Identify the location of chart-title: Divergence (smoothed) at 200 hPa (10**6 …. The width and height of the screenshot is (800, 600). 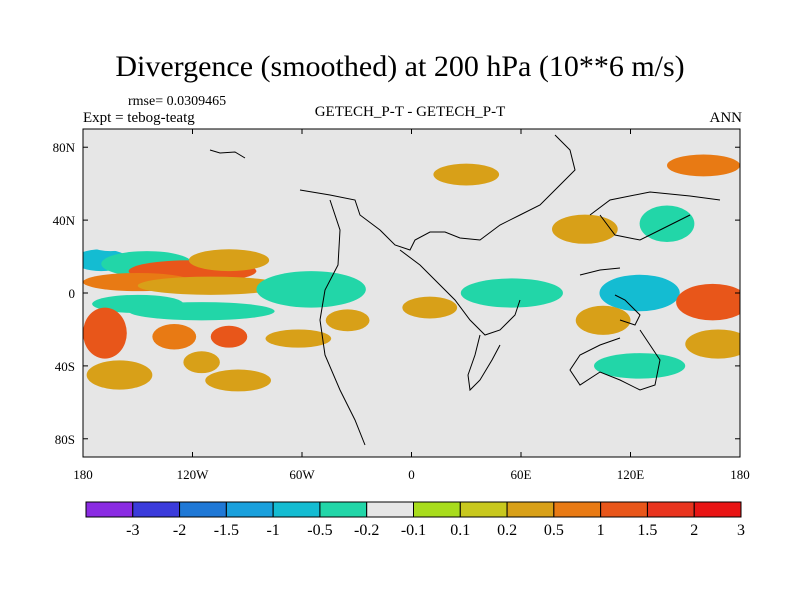
(400, 66).